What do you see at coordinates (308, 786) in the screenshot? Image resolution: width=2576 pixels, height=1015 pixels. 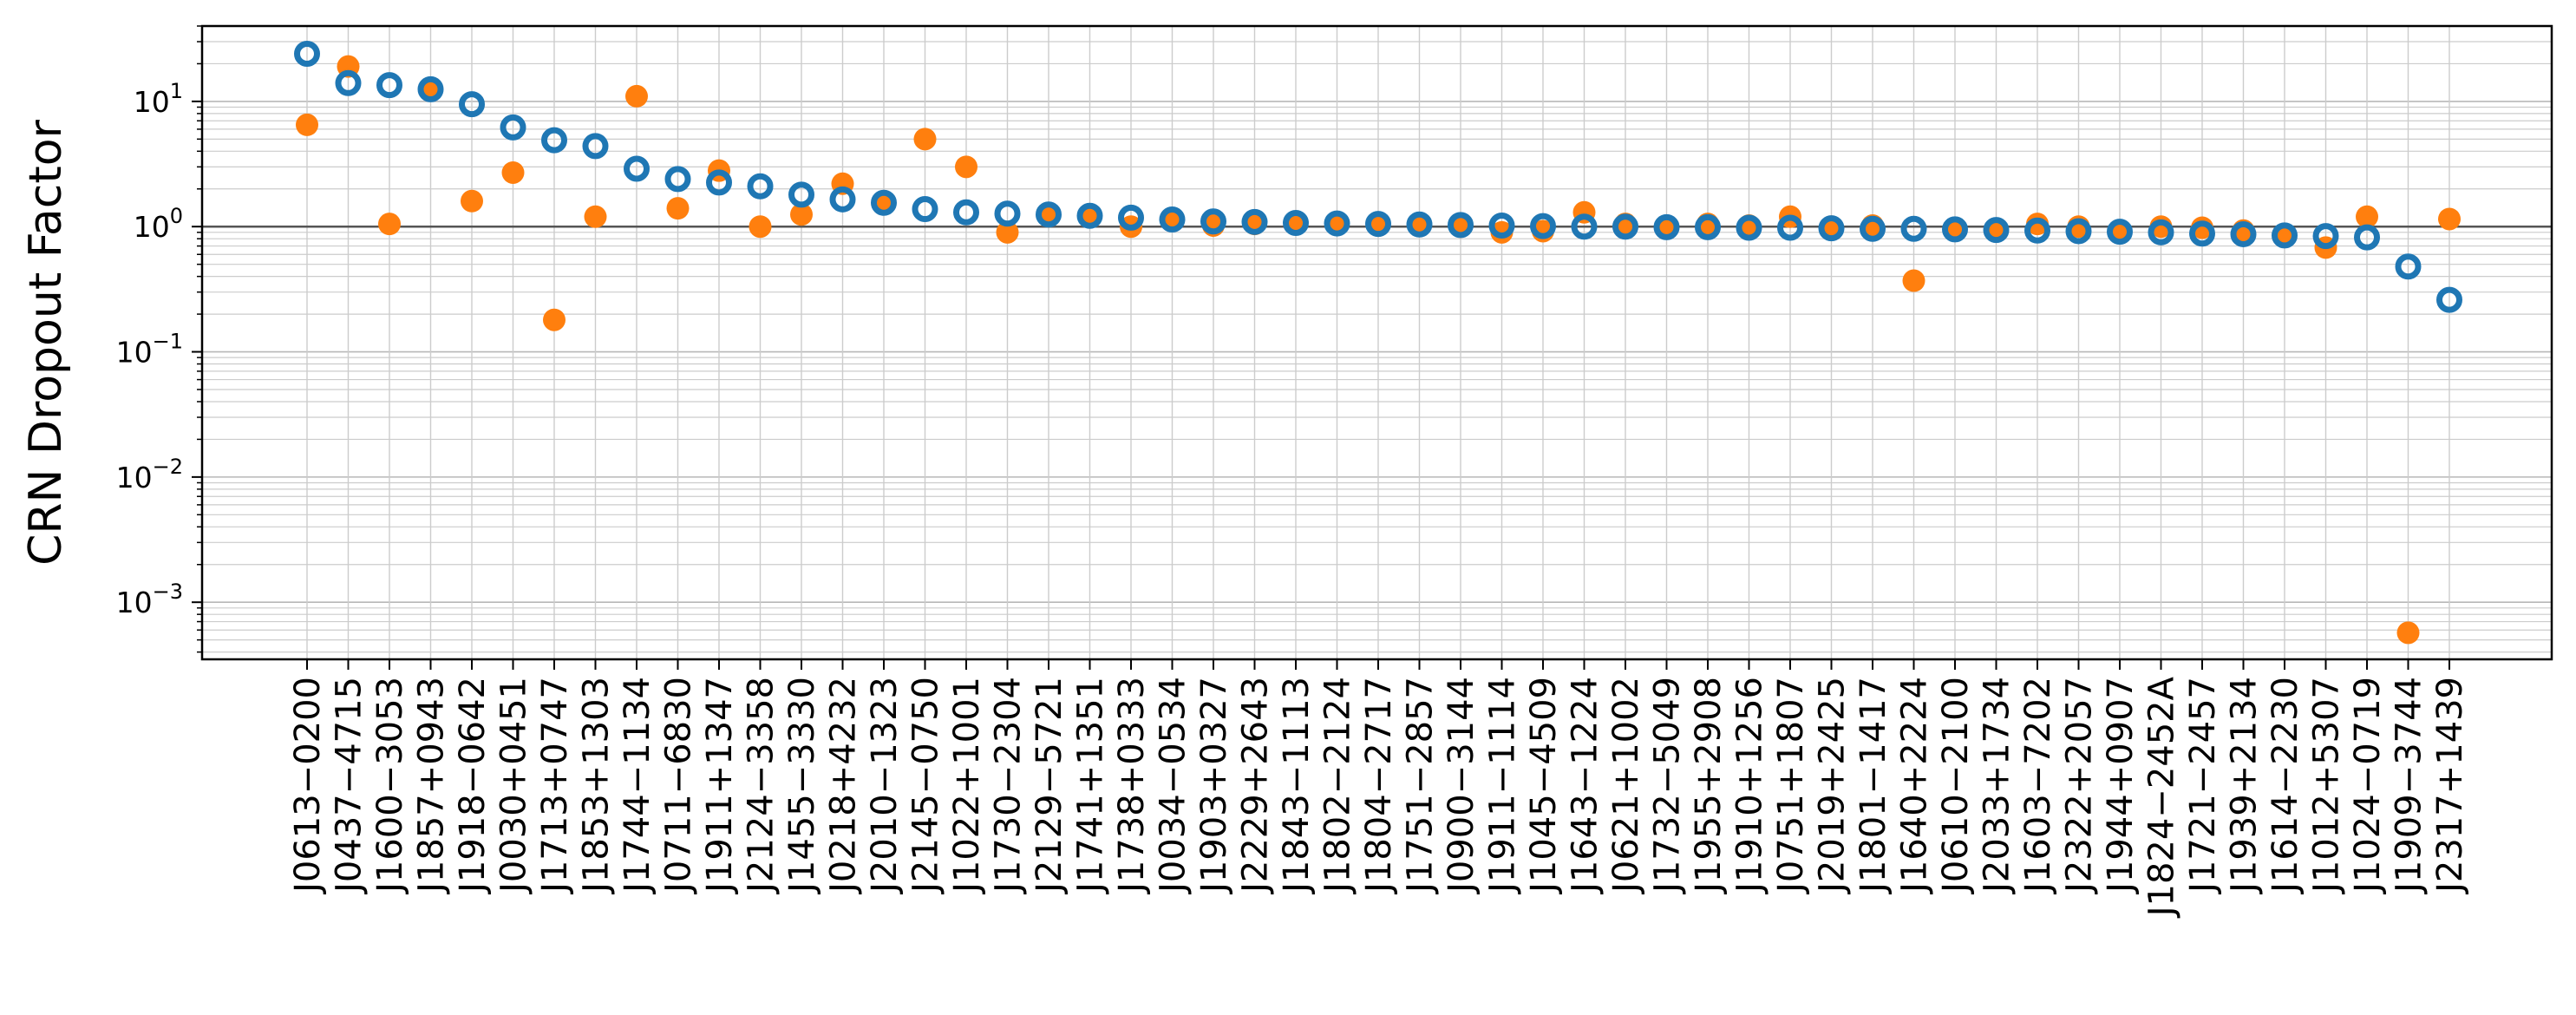 I see `x-tick-label: J0613−0200` at bounding box center [308, 786].